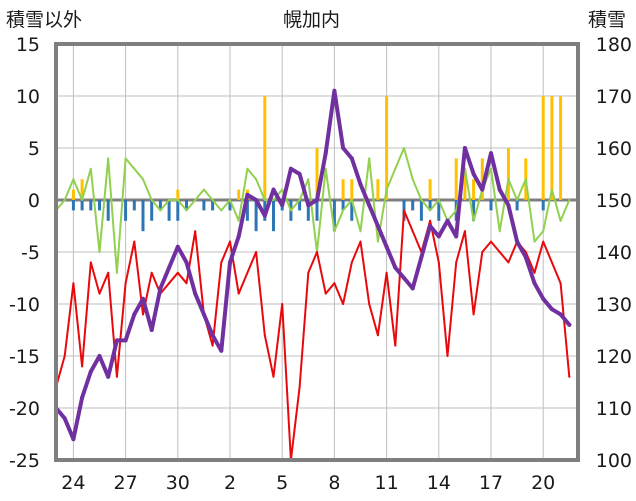  What do you see at coordinates (24, 305) in the screenshot?
I see `left-tick-label: -10` at bounding box center [24, 305].